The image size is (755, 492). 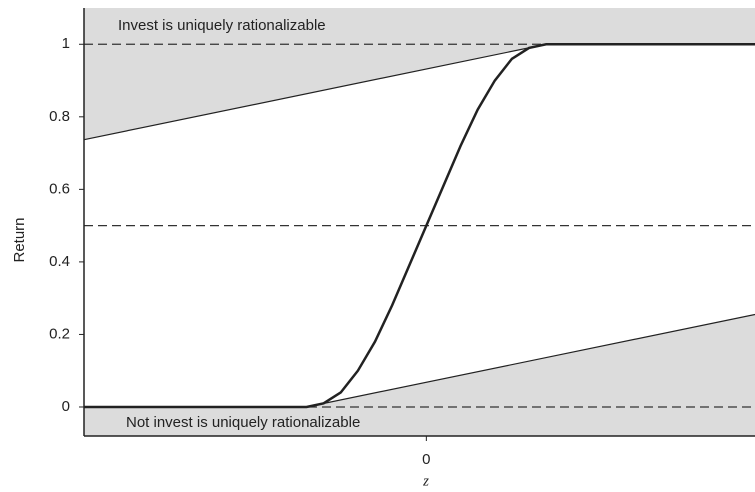 What do you see at coordinates (222, 25) in the screenshot?
I see `annotation: Invest is uniquely rationalizable` at bounding box center [222, 25].